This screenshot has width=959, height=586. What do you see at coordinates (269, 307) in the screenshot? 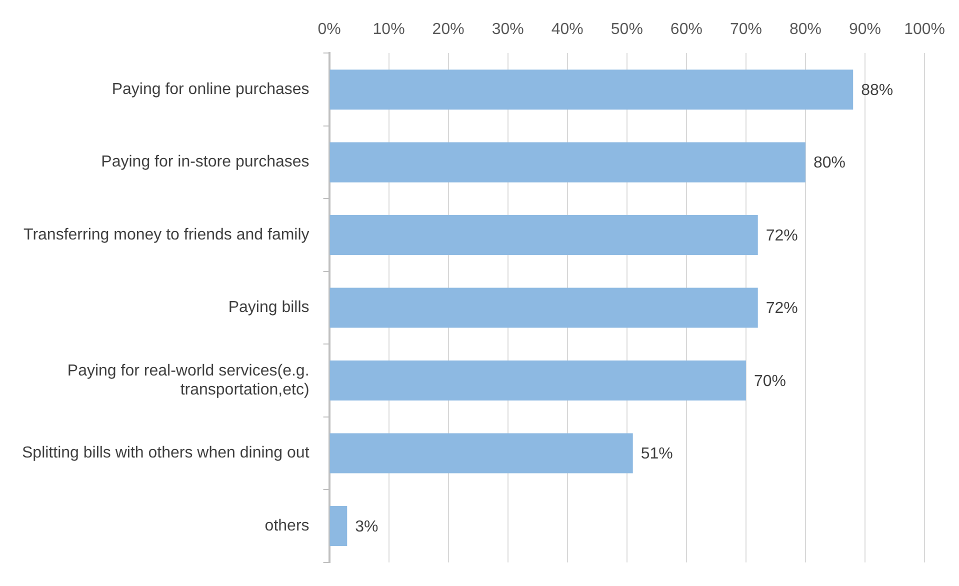
I see `y-tick-label: Paying bills` at bounding box center [269, 307].